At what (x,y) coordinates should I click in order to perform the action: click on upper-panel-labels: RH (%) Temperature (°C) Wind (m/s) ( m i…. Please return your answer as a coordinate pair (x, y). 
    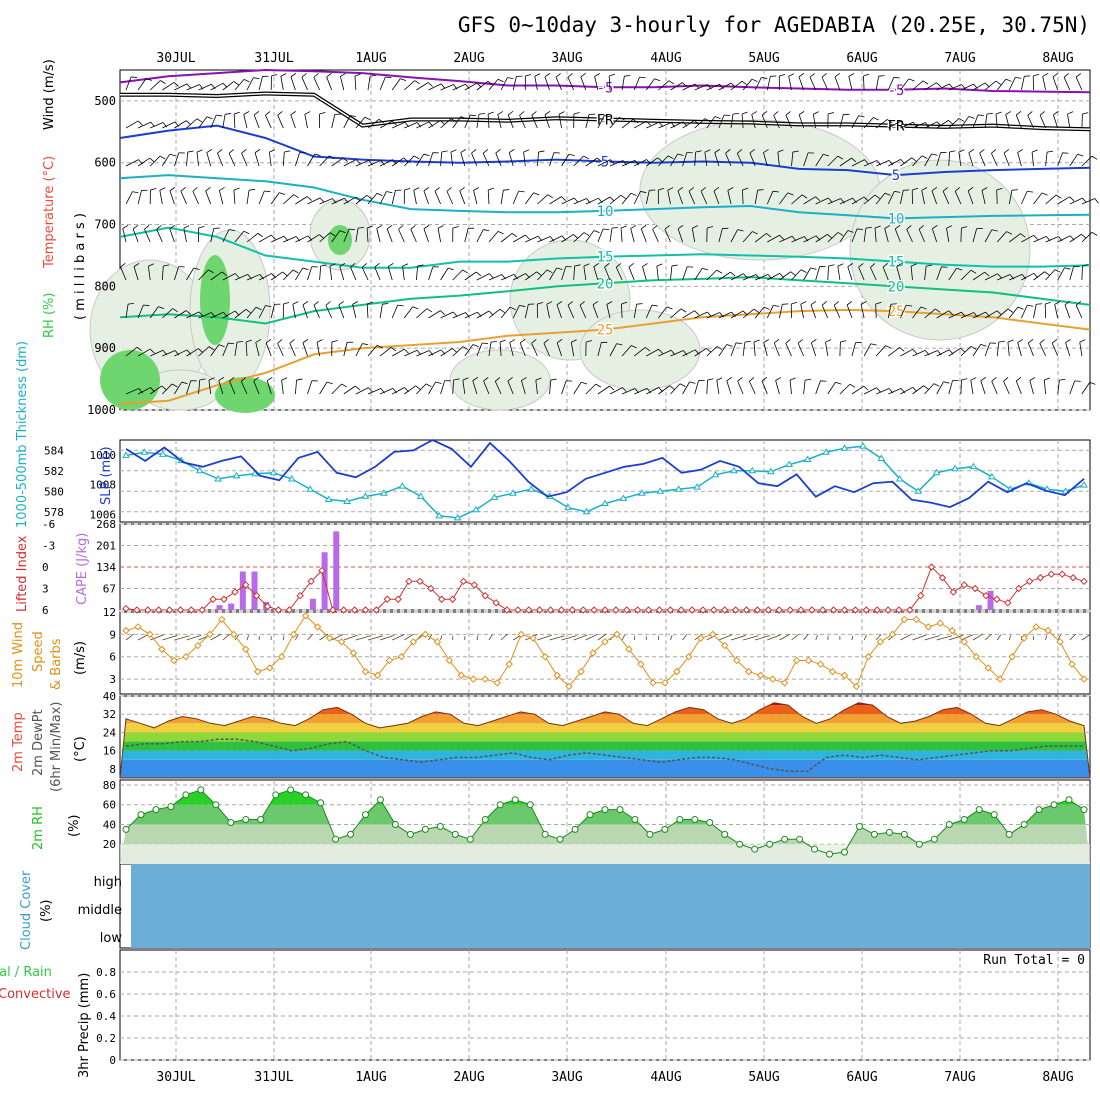
    Looking at the image, I should click on (65, 198).